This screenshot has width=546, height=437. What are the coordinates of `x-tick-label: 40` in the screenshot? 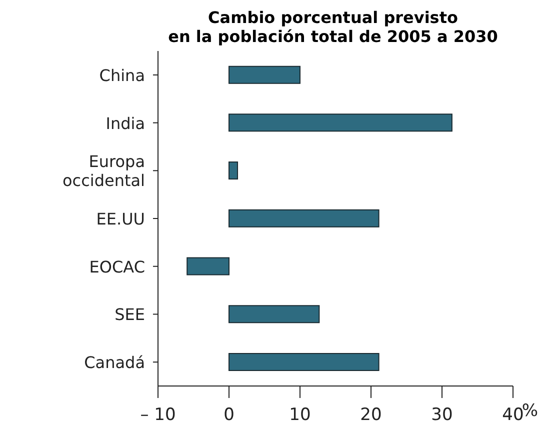 It's located at (513, 415).